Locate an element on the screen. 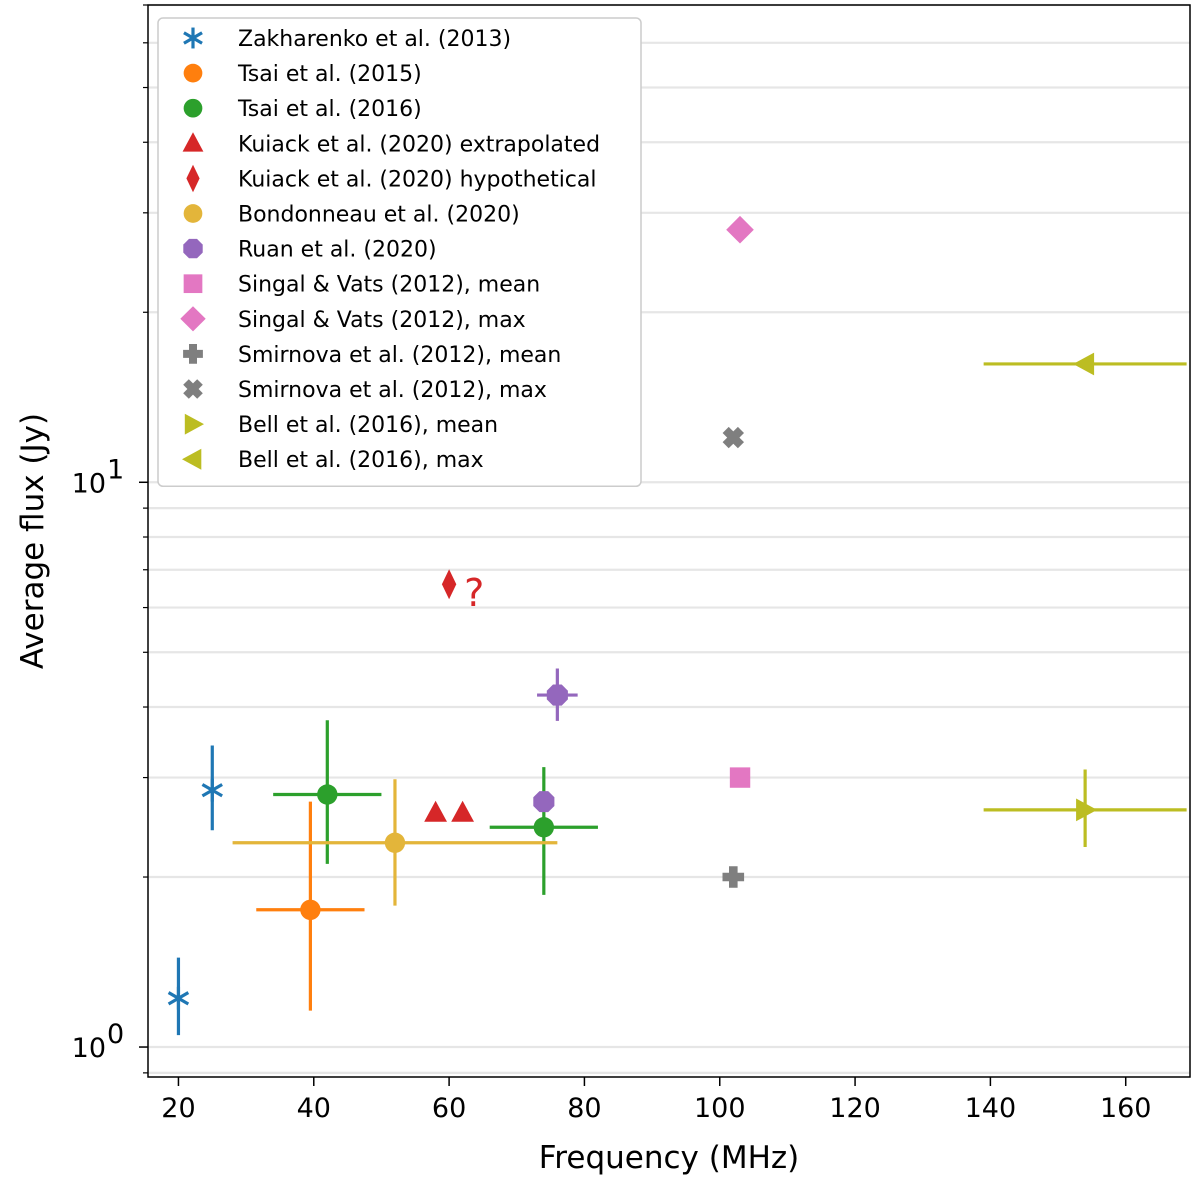  series-tsai-et-al-2015 is located at coordinates (310, 906).